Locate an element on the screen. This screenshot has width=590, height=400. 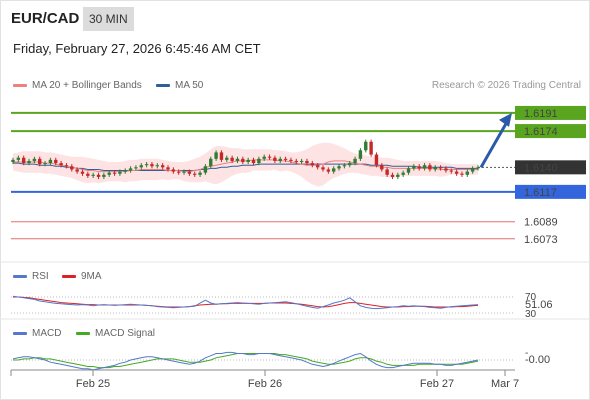
timeframe-button: 30 MIN is located at coordinates (108, 19).